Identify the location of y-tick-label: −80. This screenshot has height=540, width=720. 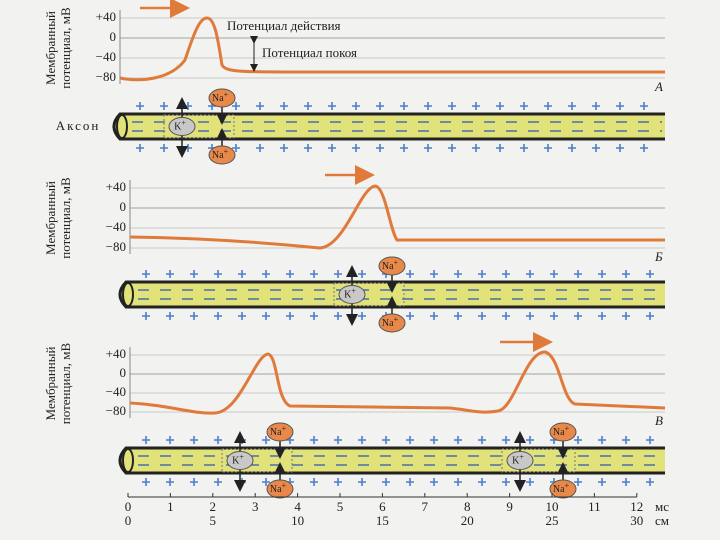
(106, 76).